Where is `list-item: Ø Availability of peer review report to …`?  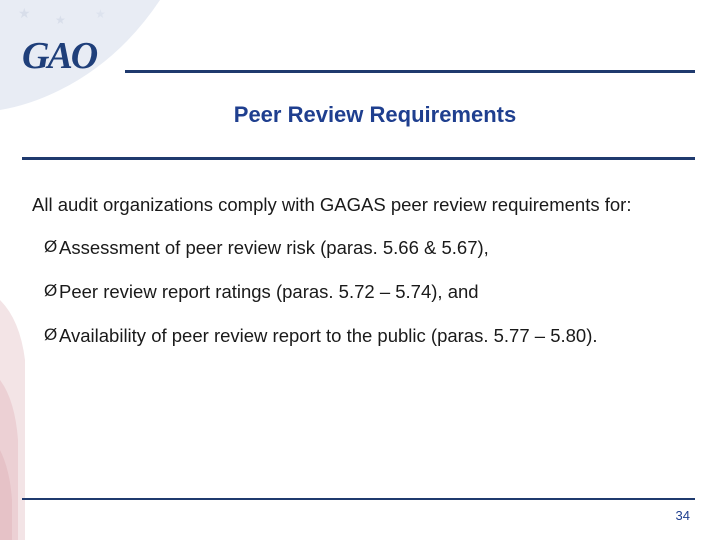
list-item: Ø Availability of peer review report to … is located at coordinates (348, 336).